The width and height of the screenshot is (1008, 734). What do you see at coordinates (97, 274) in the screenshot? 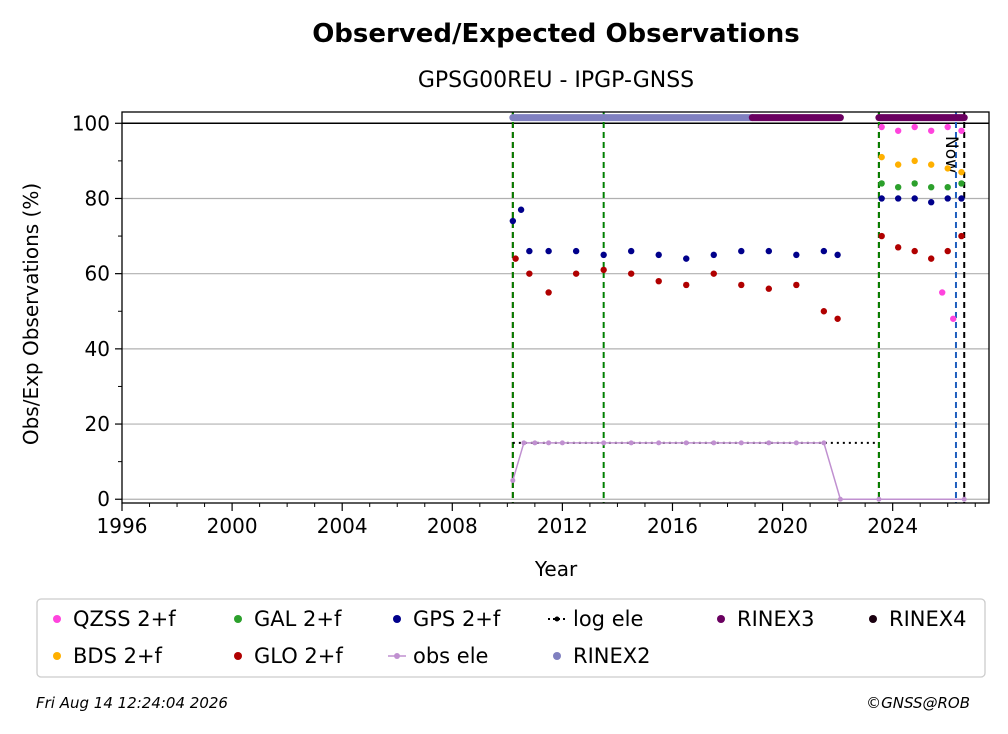
I see `y-tick-label: 60` at bounding box center [97, 274].